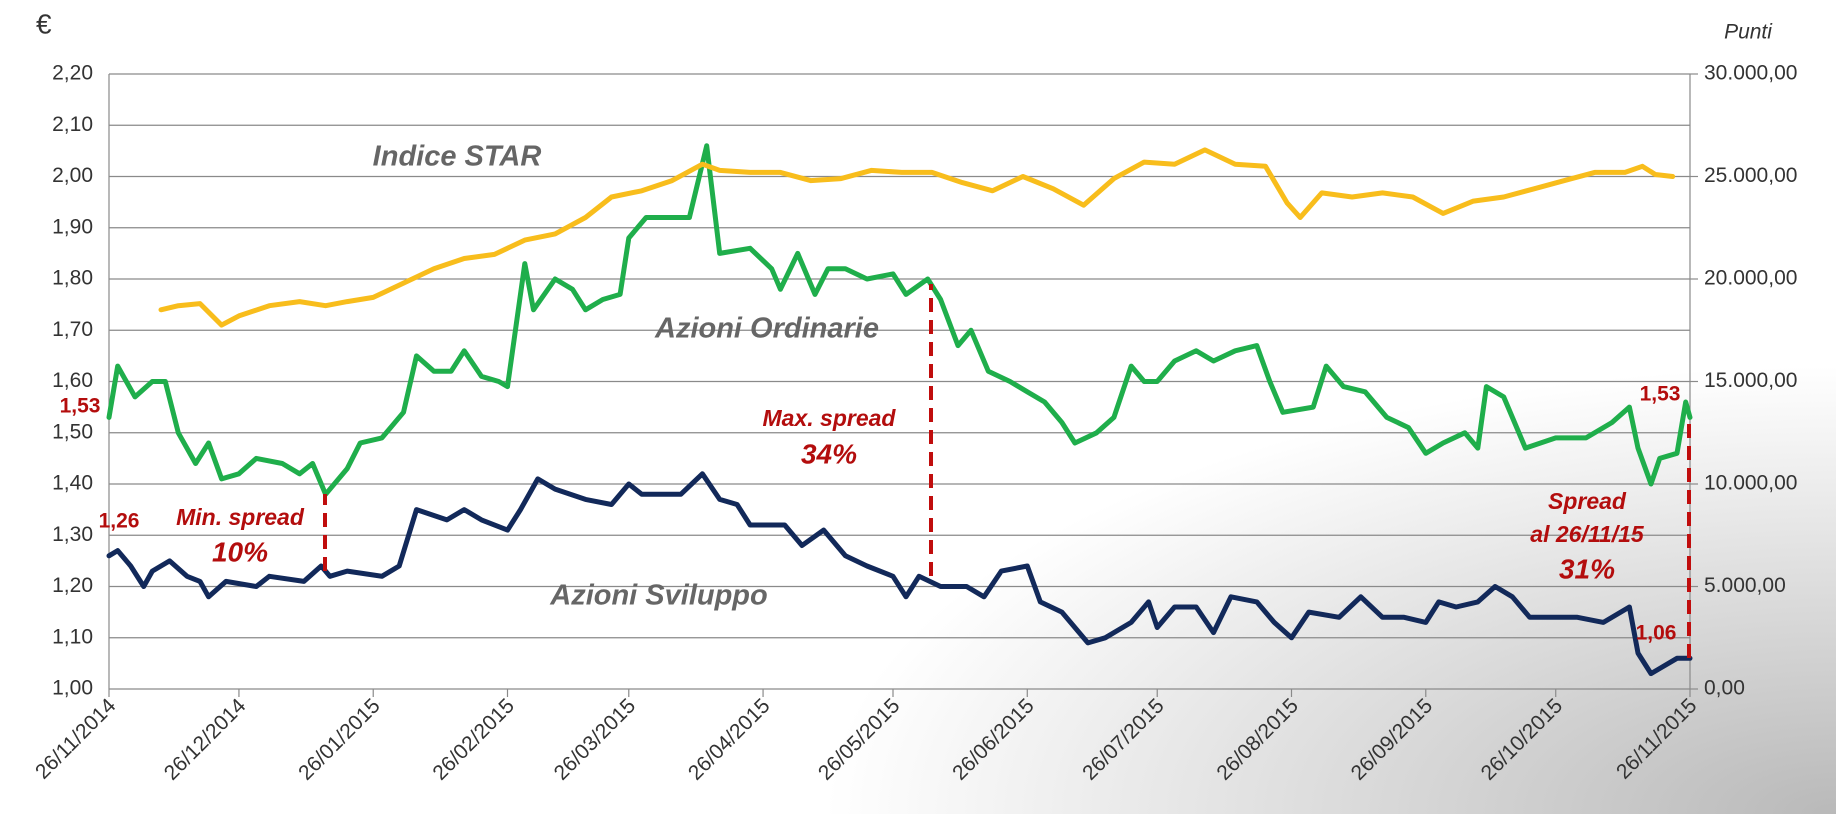 This screenshot has height=814, width=1836. What do you see at coordinates (1656, 633) in the screenshot?
I see `annotation: 1,06` at bounding box center [1656, 633].